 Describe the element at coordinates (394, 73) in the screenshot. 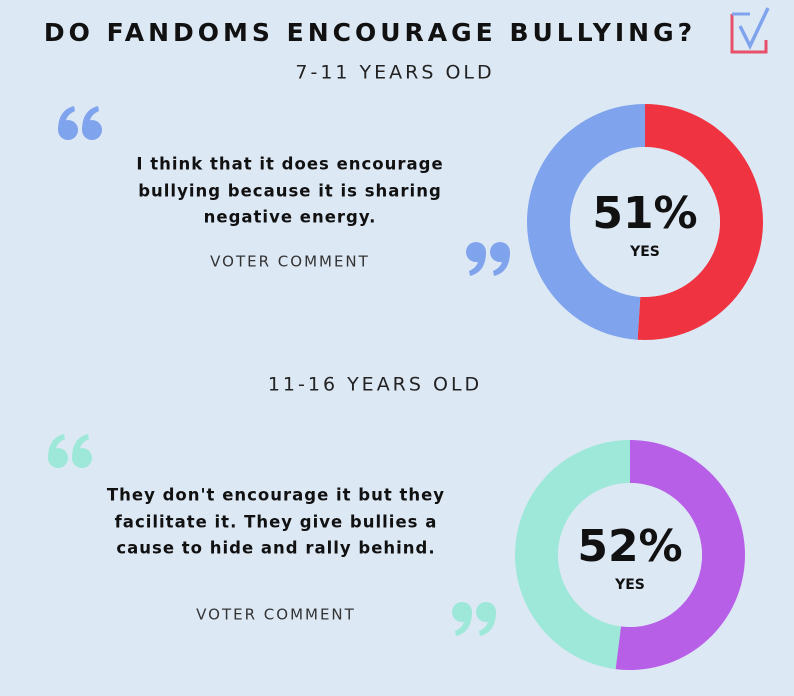

I see `subtitle: 7-11 YEARS OLD` at that location.